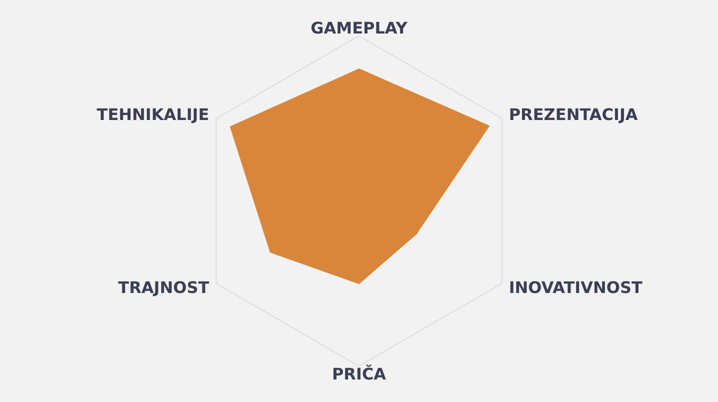 Image resolution: width=718 pixels, height=402 pixels. Describe the element at coordinates (575, 287) in the screenshot. I see `spoke-label: INOVATIVNOST` at that location.